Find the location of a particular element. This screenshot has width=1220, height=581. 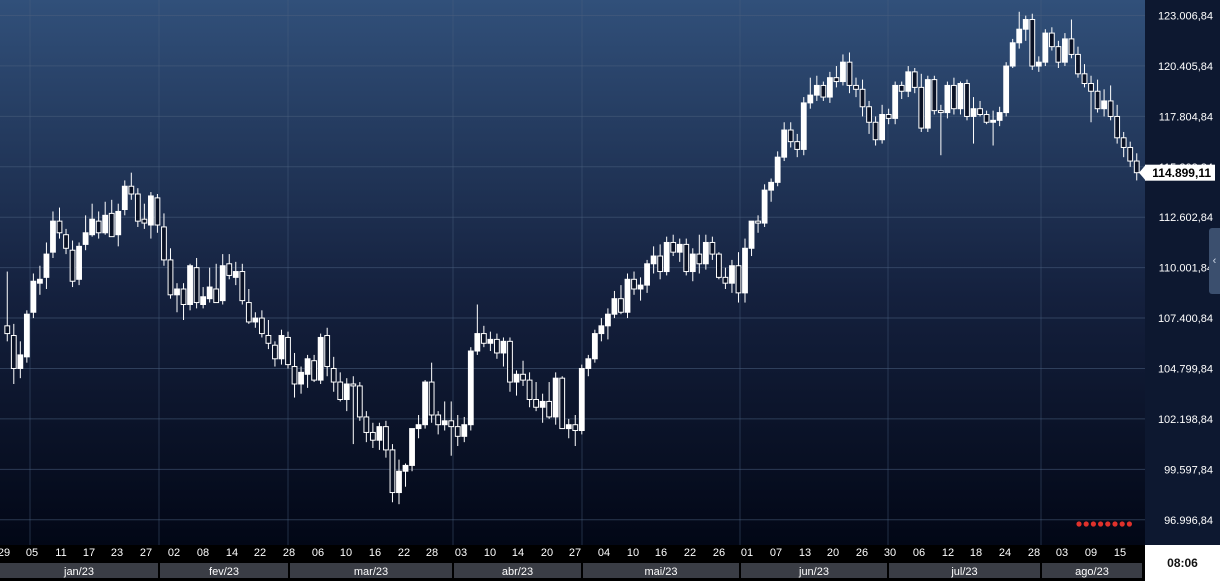

y-tick-label: 99.597,84 is located at coordinates (1188, 470).